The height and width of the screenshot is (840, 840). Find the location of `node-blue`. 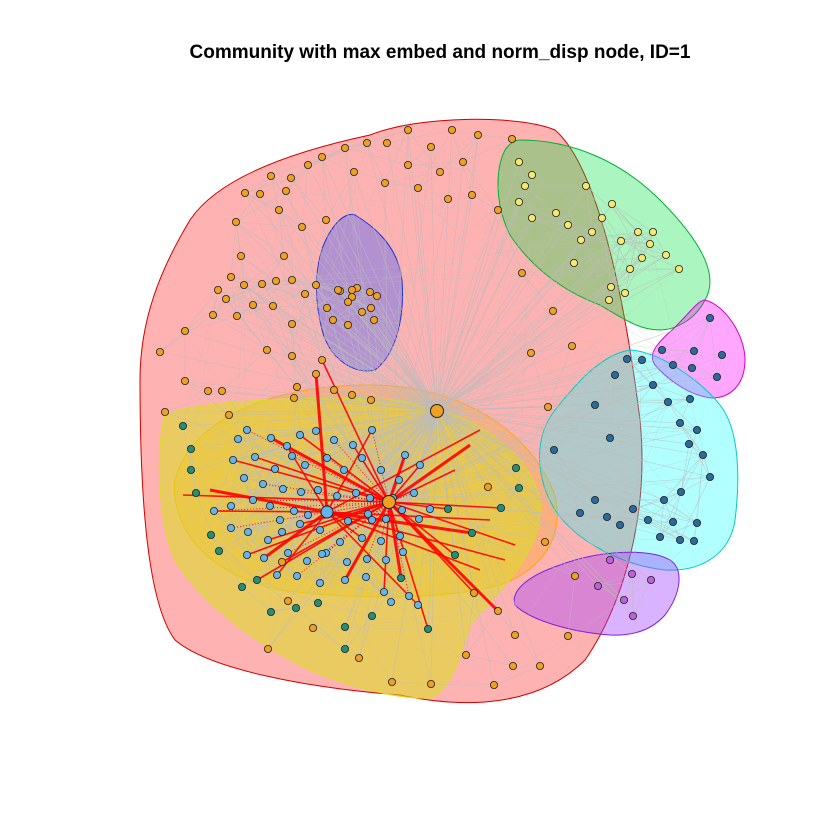

node-blue is located at coordinates (351, 289).